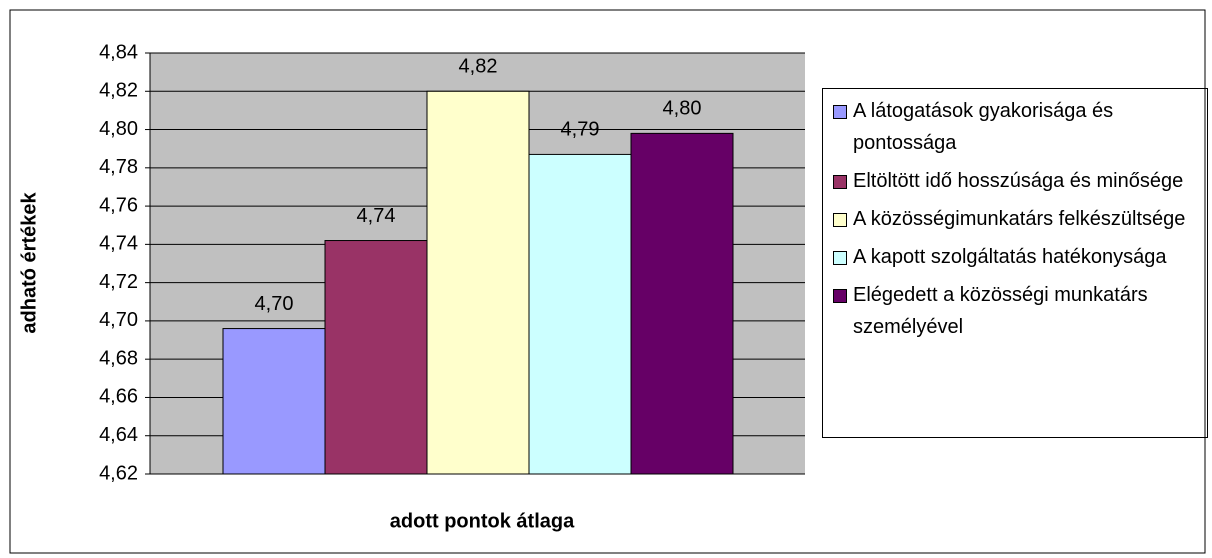  What do you see at coordinates (118, 282) in the screenshot?
I see `y-tick-label: 4,72` at bounding box center [118, 282].